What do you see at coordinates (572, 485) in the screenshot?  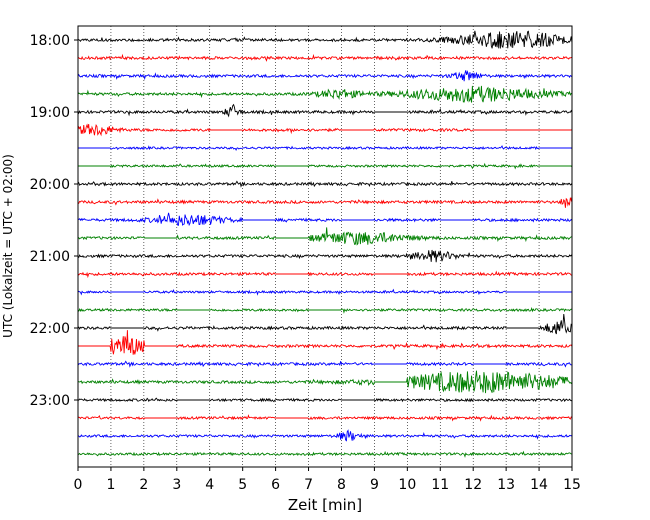 I see `x-tick-label-15: 15` at bounding box center [572, 485].